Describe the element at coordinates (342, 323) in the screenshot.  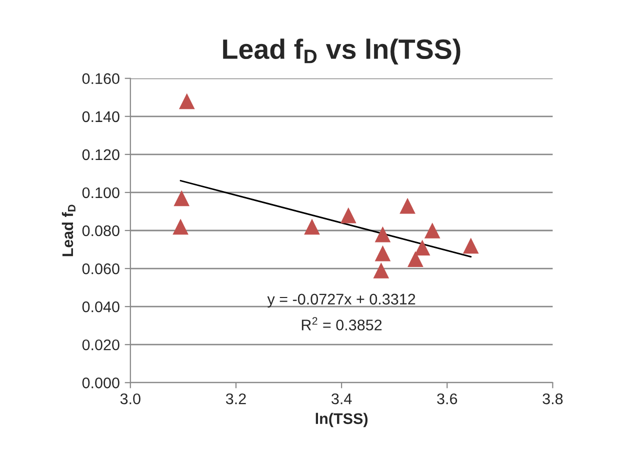
I see `annotation: R$^{2}$ = 0.3852` at that location.